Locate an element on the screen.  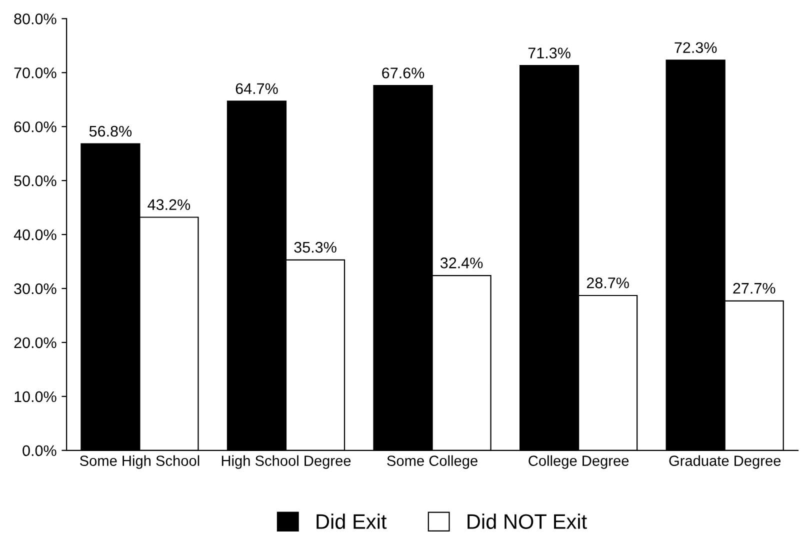
y-tick-label: 60.0% is located at coordinates (35, 126).